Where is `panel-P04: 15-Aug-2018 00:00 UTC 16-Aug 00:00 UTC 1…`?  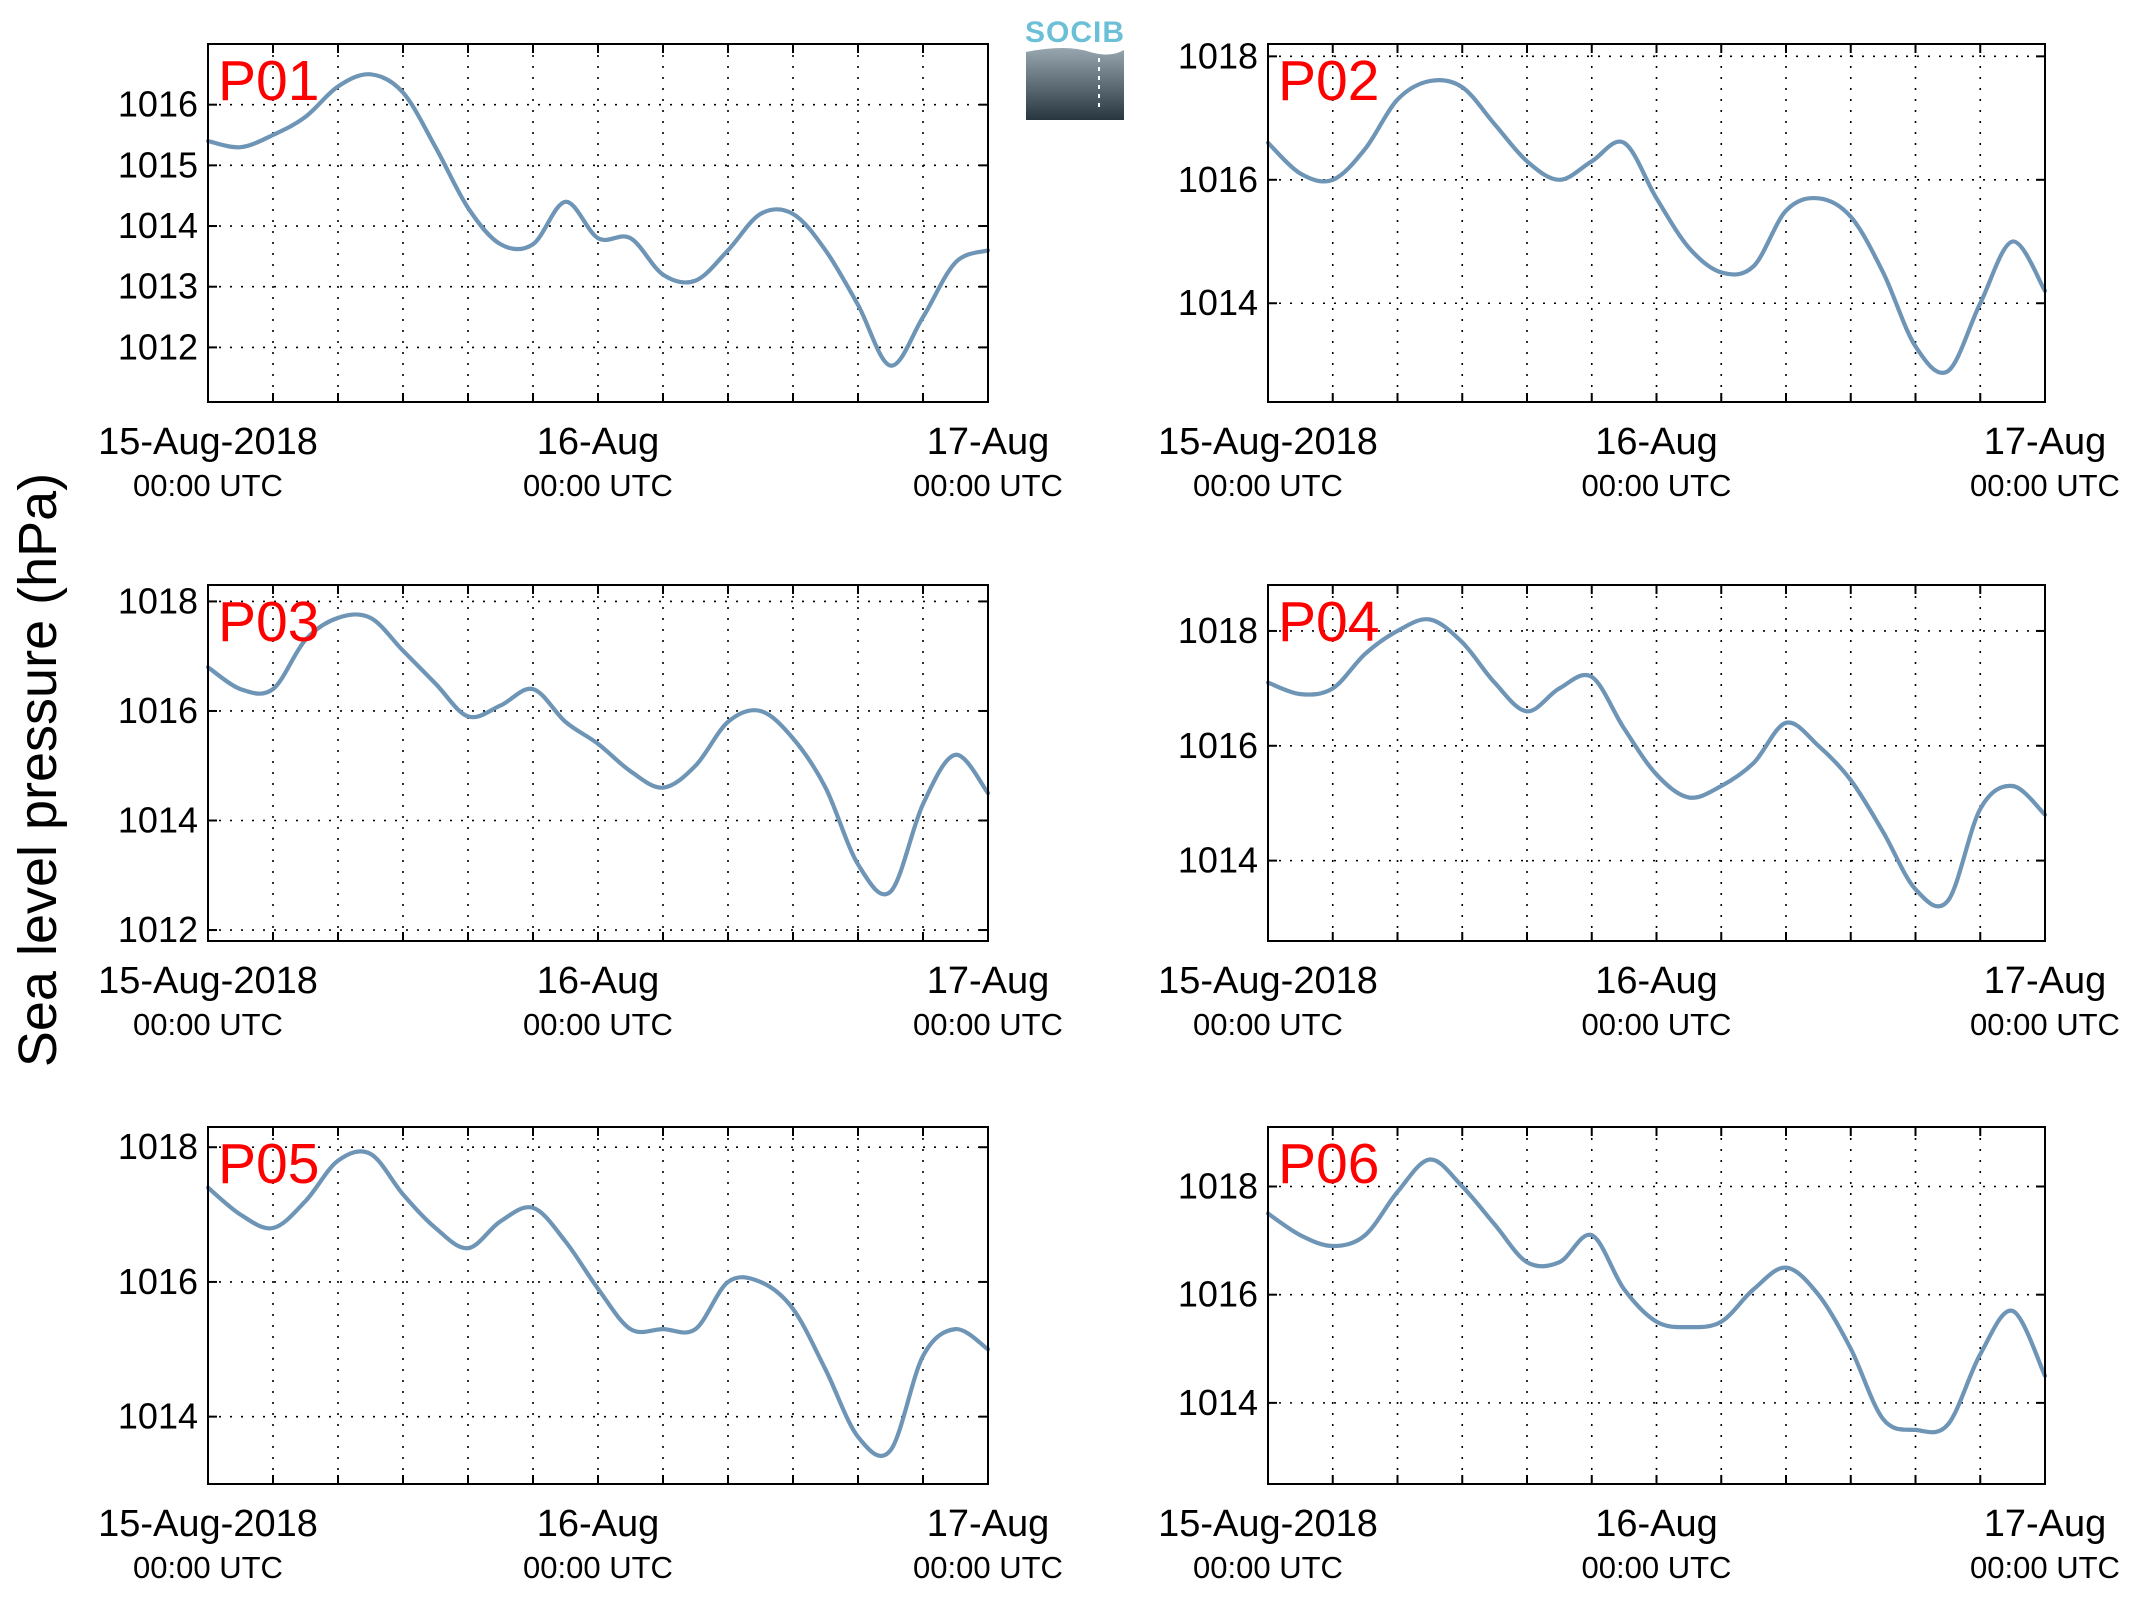 panel-P04: 15-Aug-2018 00:00 UTC 16-Aug 00:00 UTC 1… is located at coordinates (1639, 813).